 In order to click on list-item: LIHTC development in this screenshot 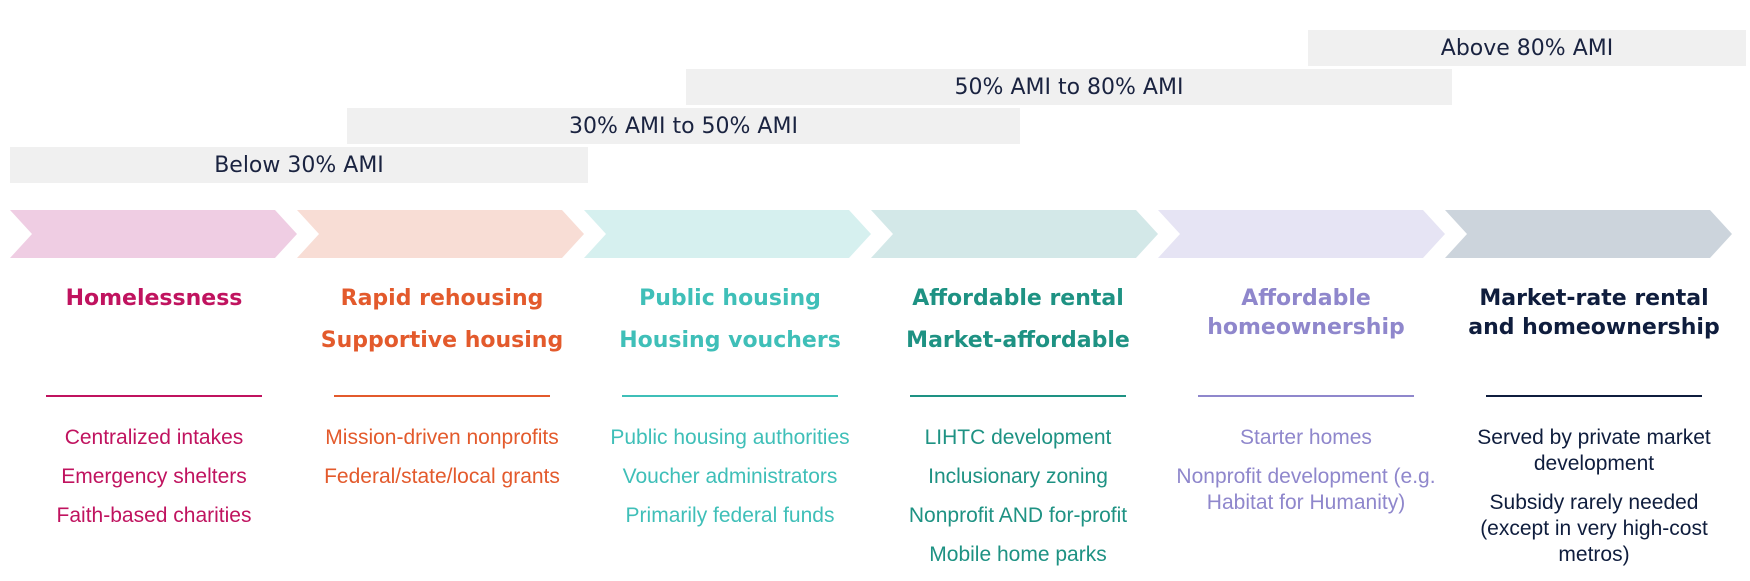, I will do `click(1018, 437)`.